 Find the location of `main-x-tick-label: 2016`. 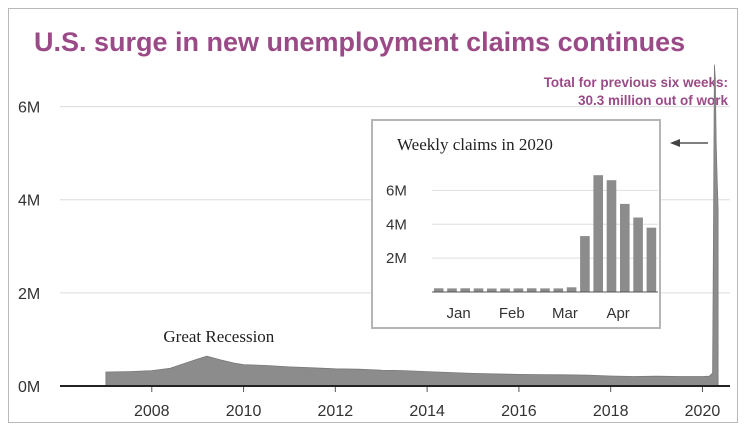

main-x-tick-label: 2016 is located at coordinates (519, 411).